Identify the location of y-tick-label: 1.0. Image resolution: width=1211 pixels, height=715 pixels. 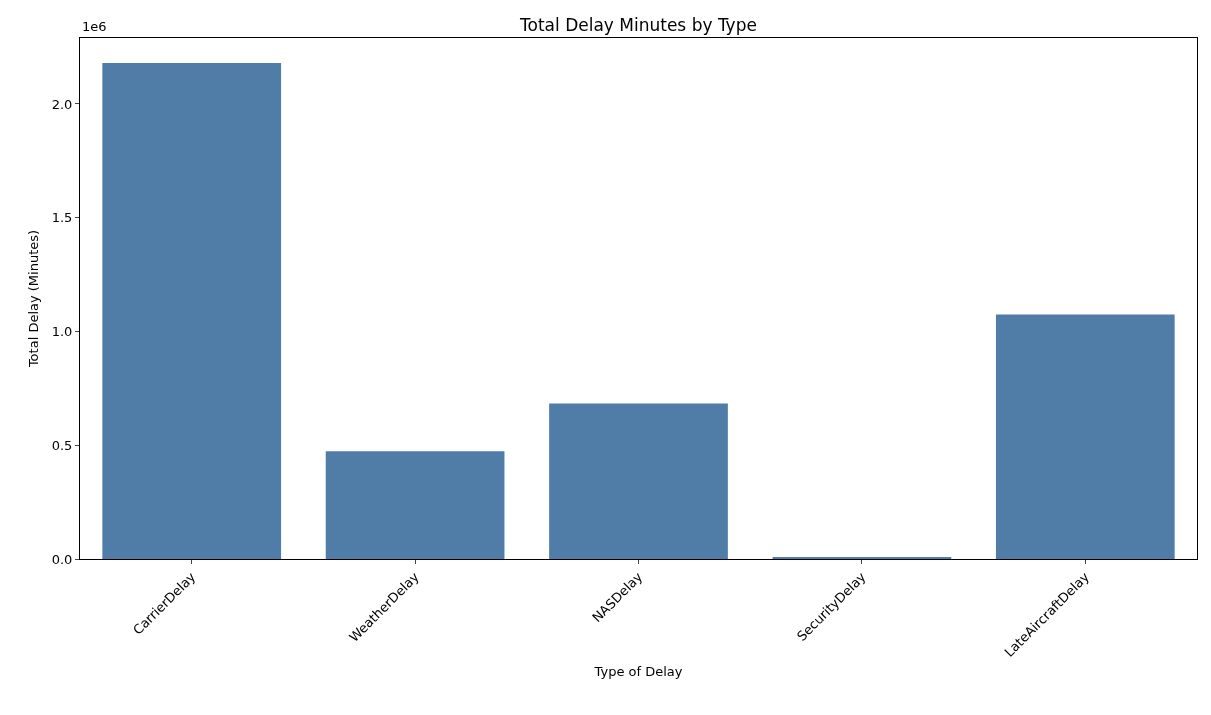
(62, 332).